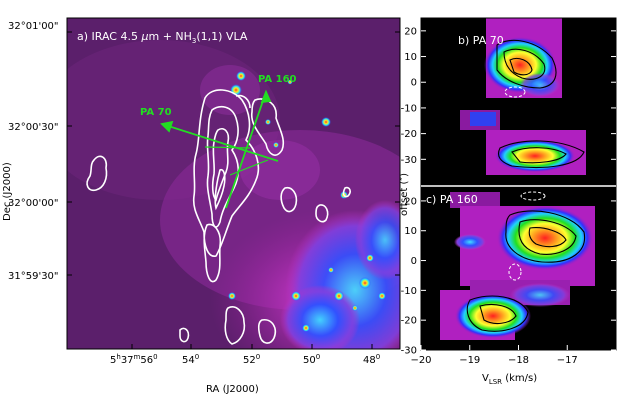 Image resolution: width=628 pixels, height=403 pixels. What do you see at coordinates (494, 355) in the screenshot?
I see `panel-c-xaxis: −20 −19 −18 −17` at bounding box center [494, 355].